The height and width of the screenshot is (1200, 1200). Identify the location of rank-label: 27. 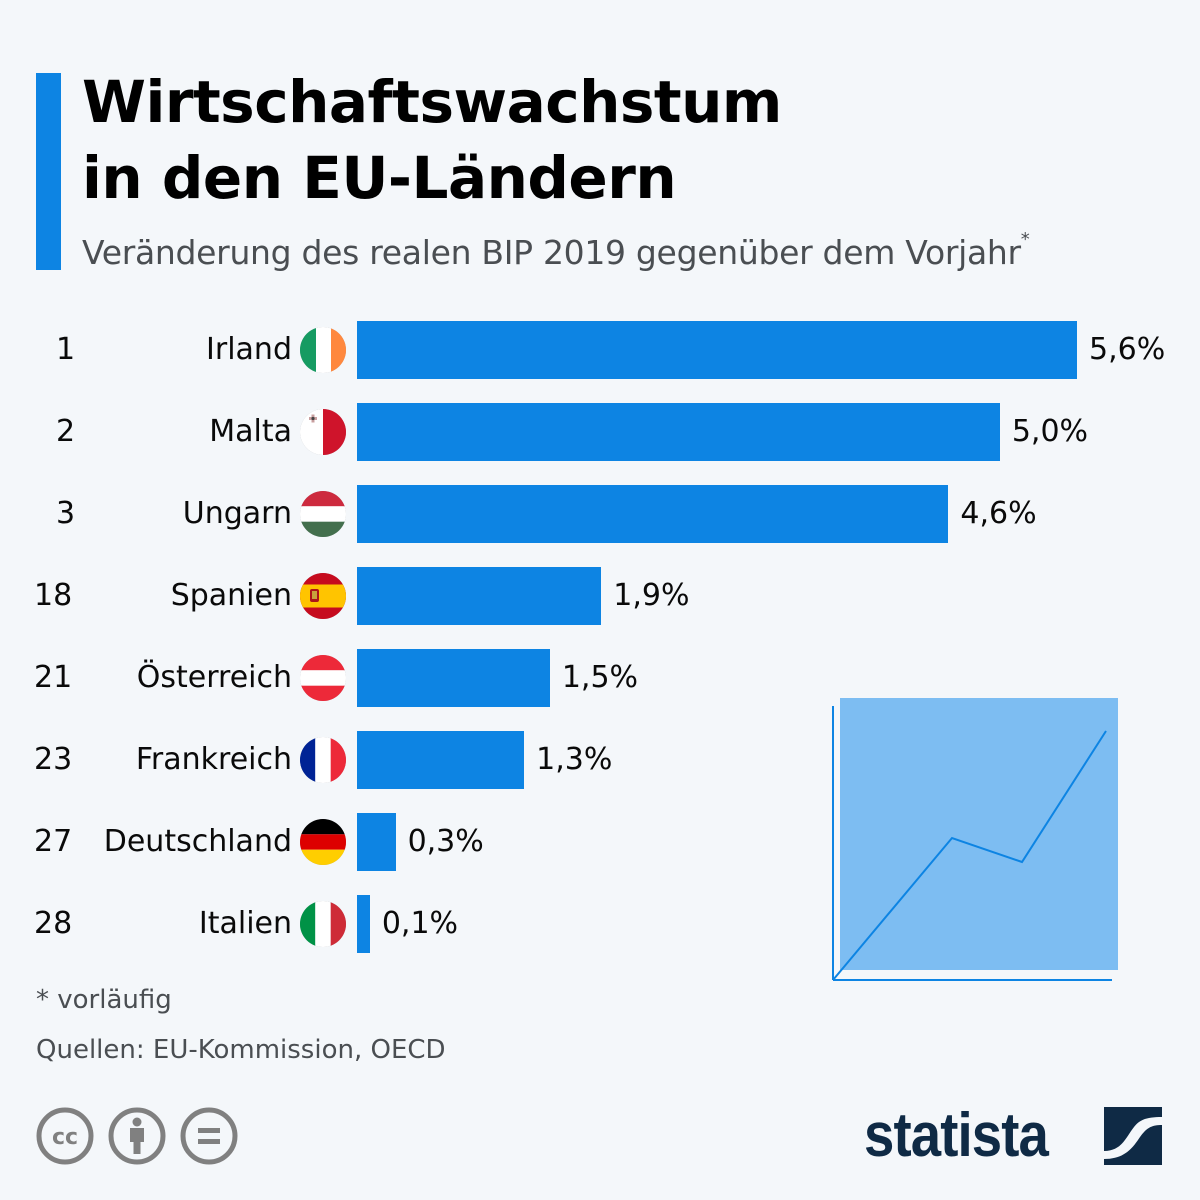
(53, 841).